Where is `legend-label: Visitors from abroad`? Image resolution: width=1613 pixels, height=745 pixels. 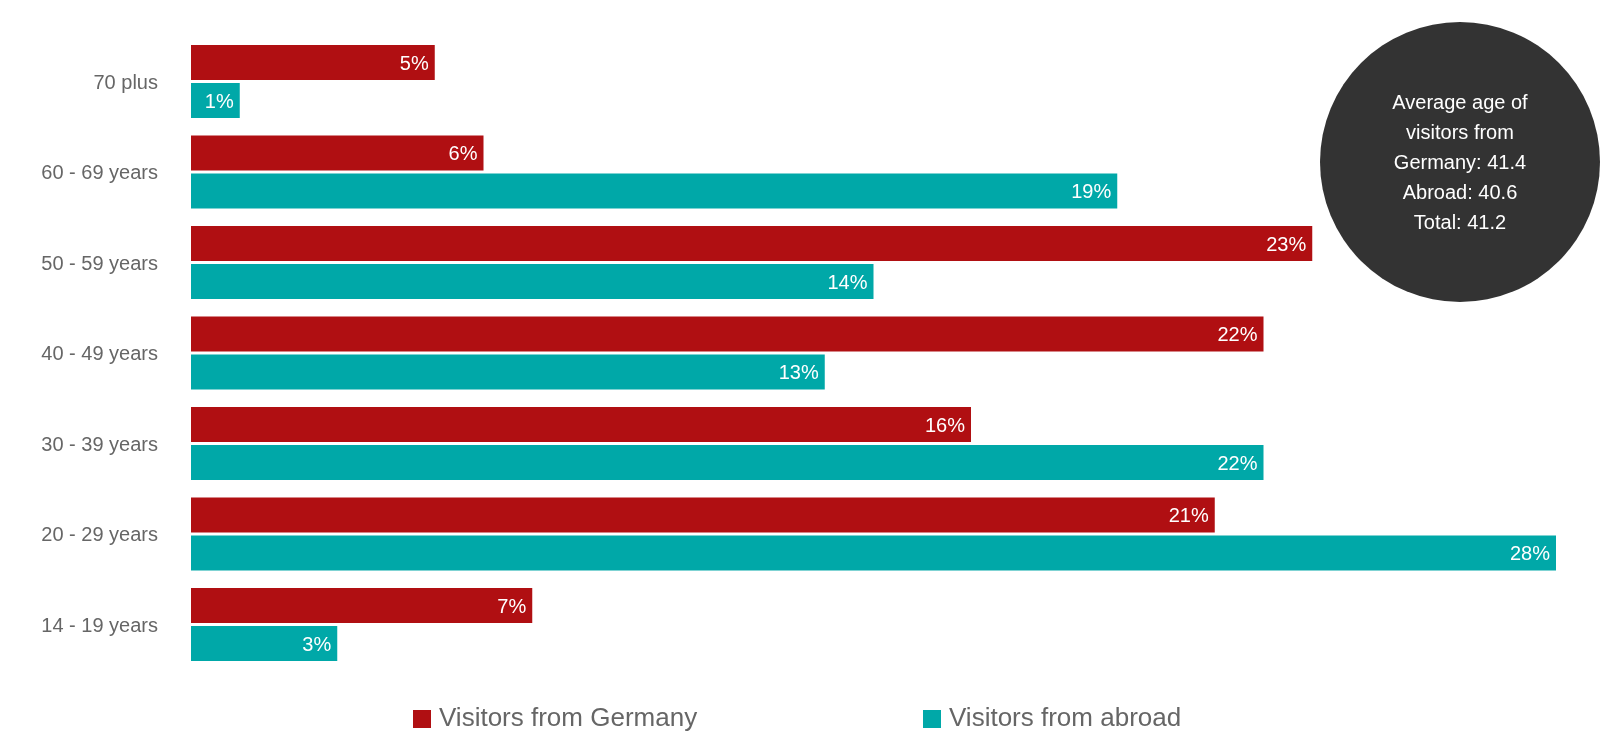 legend-label: Visitors from abroad is located at coordinates (1065, 717).